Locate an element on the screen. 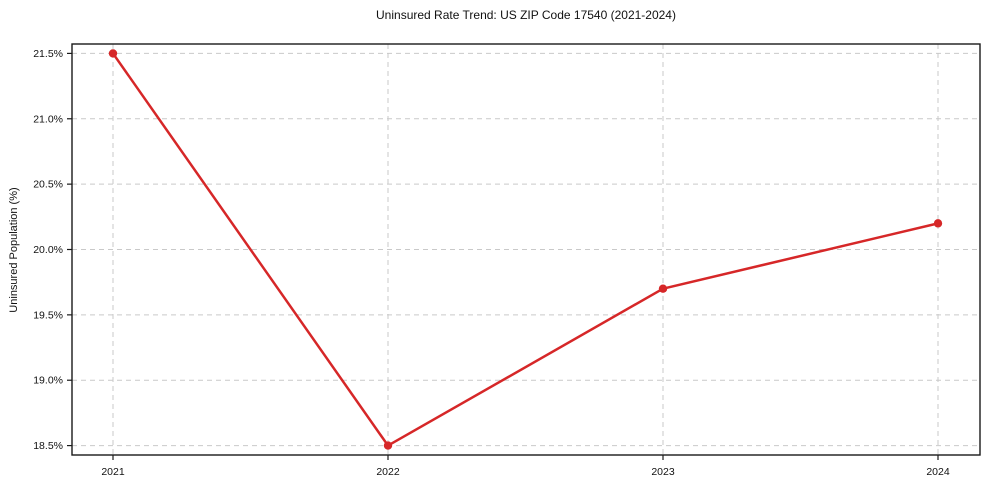 The width and height of the screenshot is (989, 490). y-tick-label: 21.0% is located at coordinates (48, 119).